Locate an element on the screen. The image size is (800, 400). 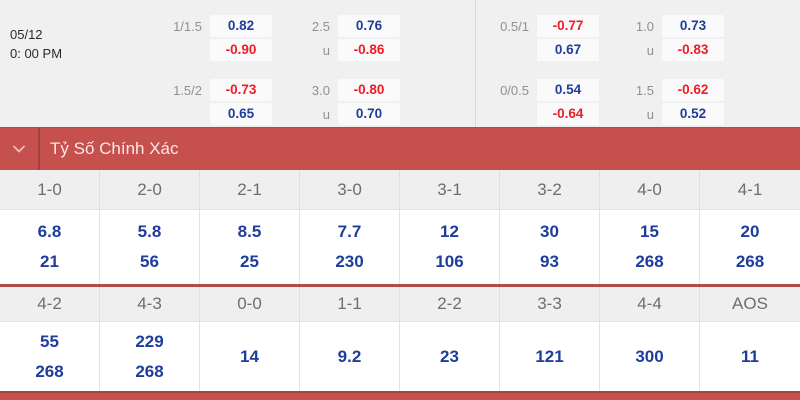
odds-value-pill: -0.83 is located at coordinates (693, 50).